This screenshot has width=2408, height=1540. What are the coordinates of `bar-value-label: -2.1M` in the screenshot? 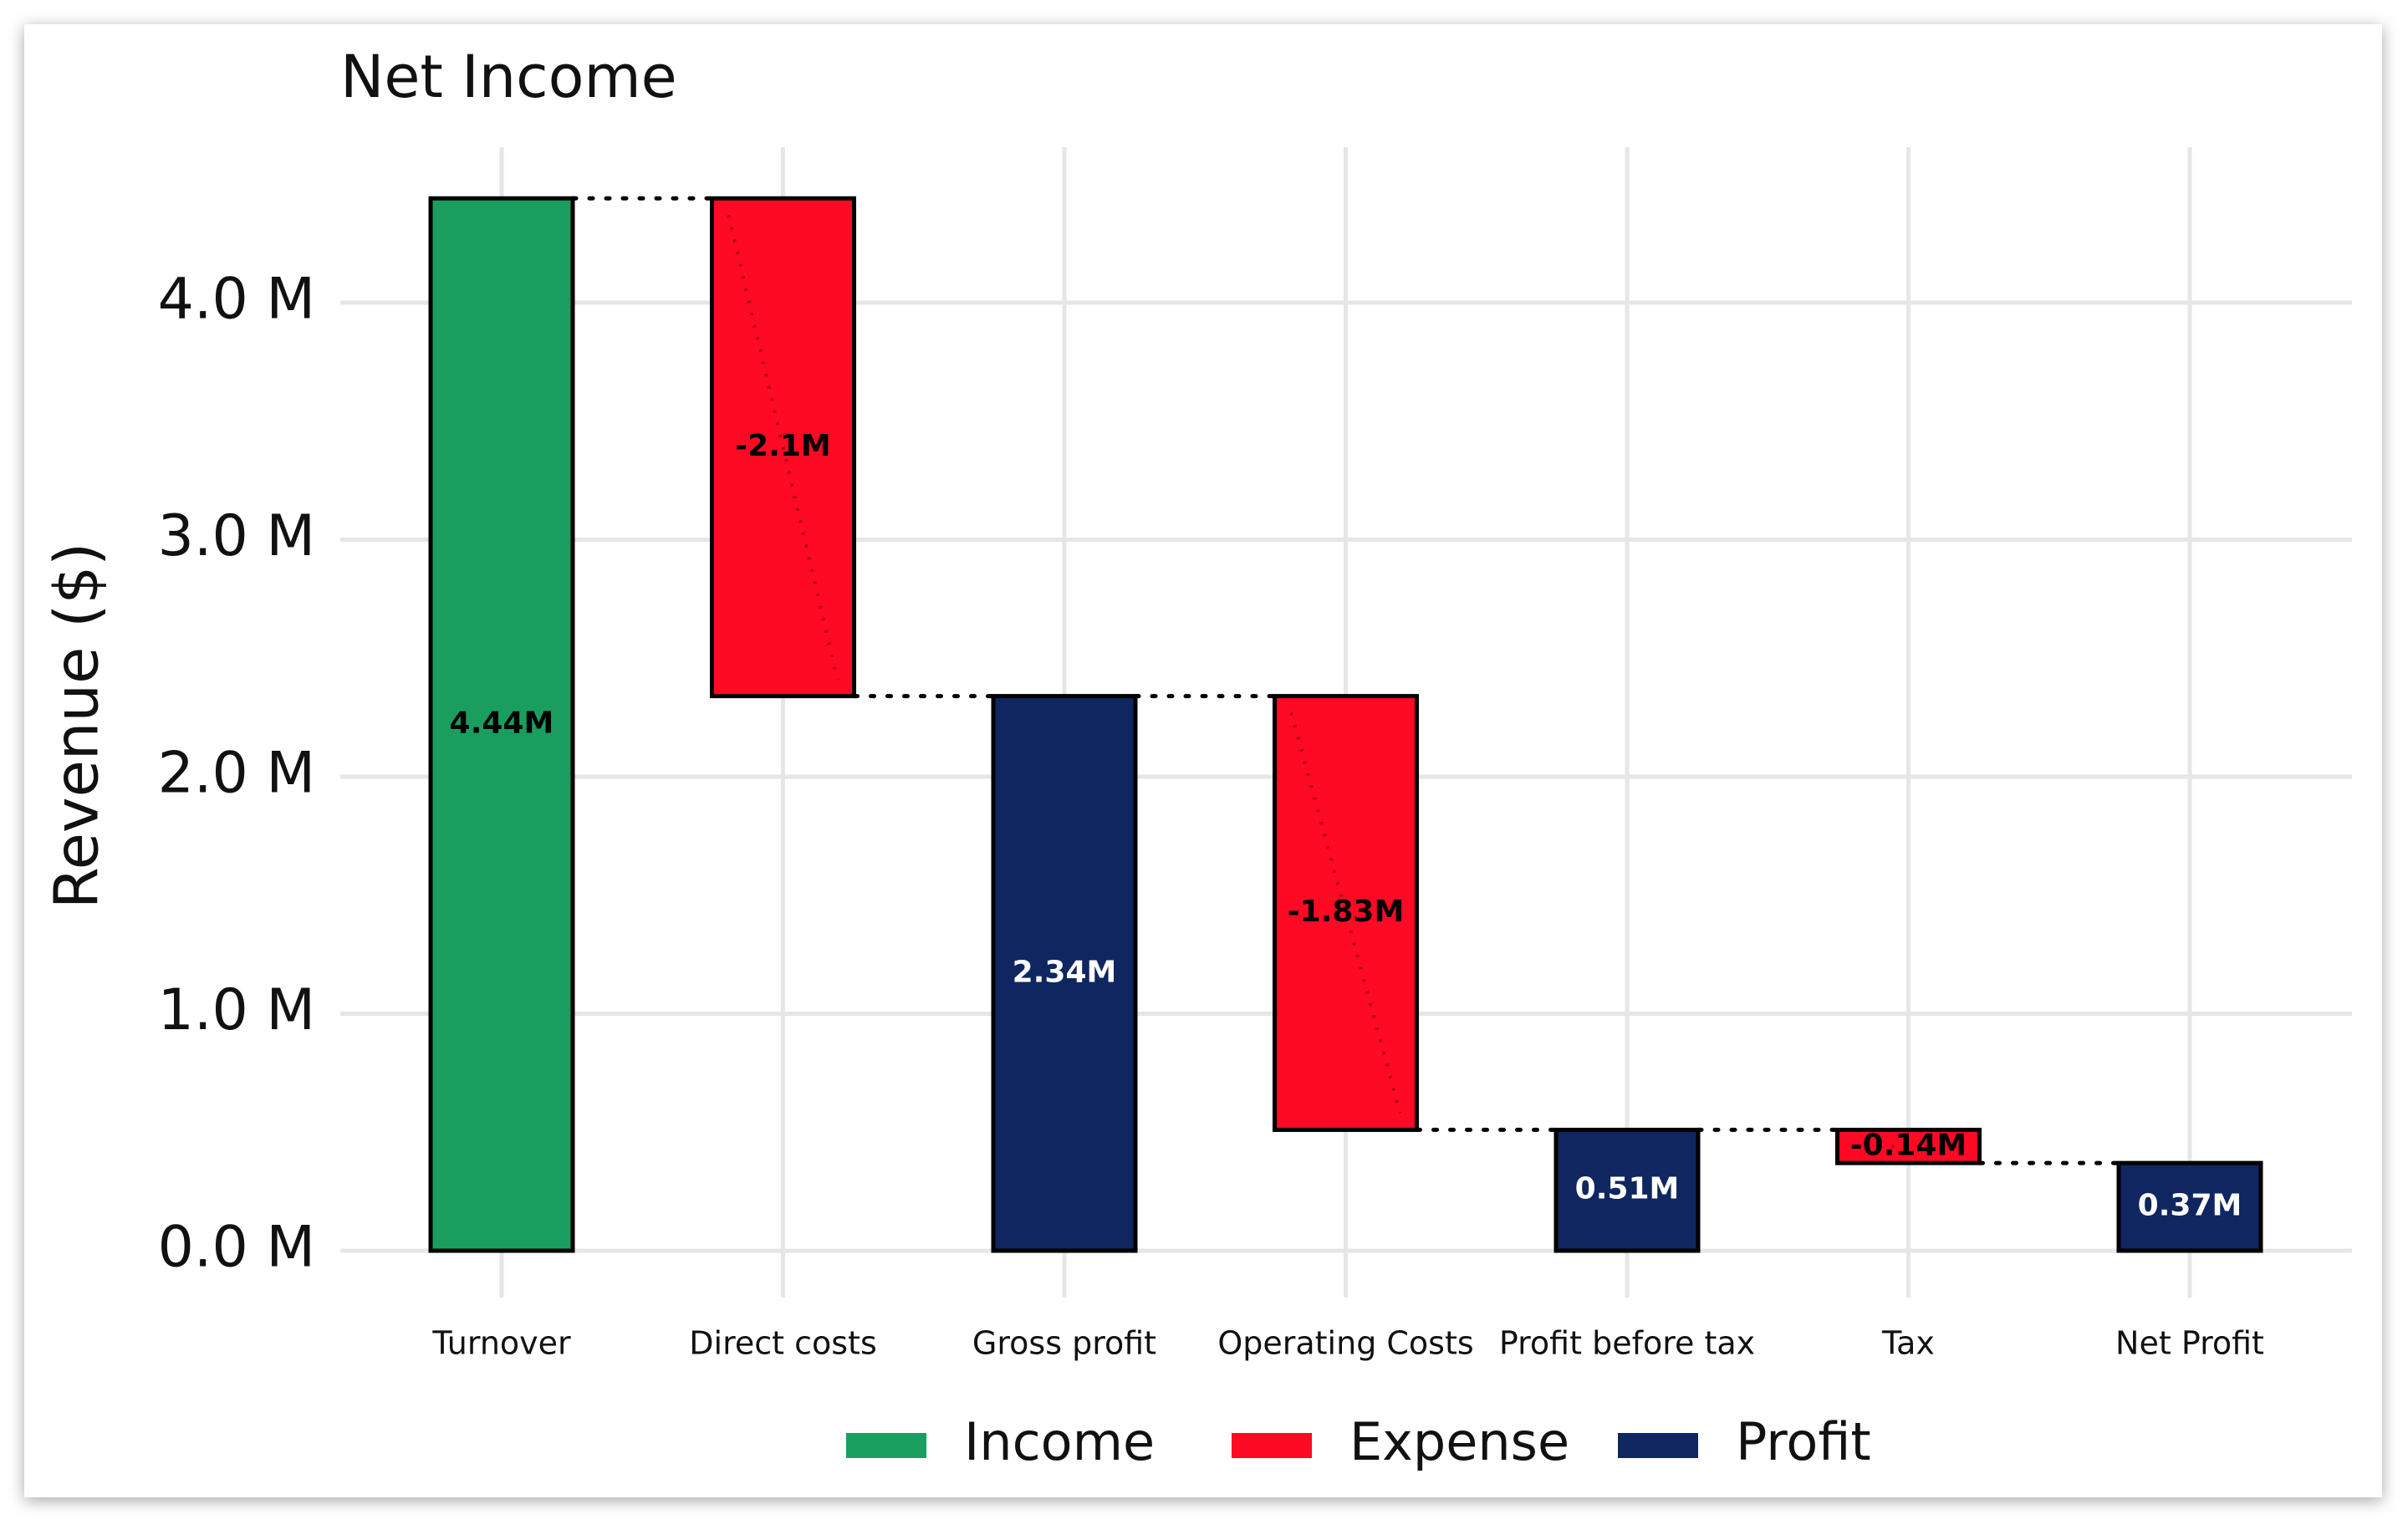 It's located at (783, 446).